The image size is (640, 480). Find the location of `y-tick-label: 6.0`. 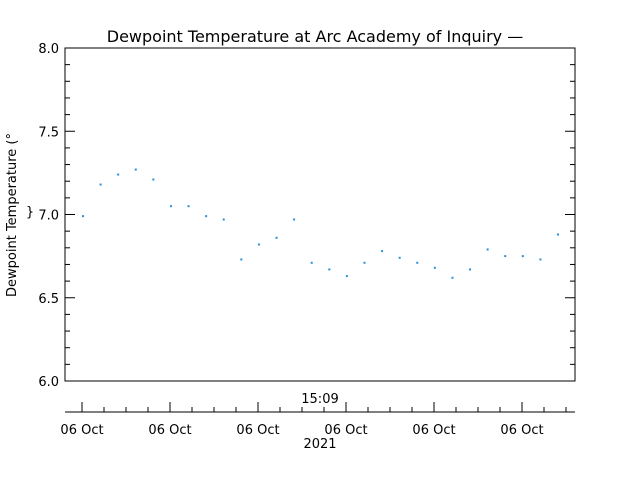

y-tick-label: 6.0 is located at coordinates (48, 382).